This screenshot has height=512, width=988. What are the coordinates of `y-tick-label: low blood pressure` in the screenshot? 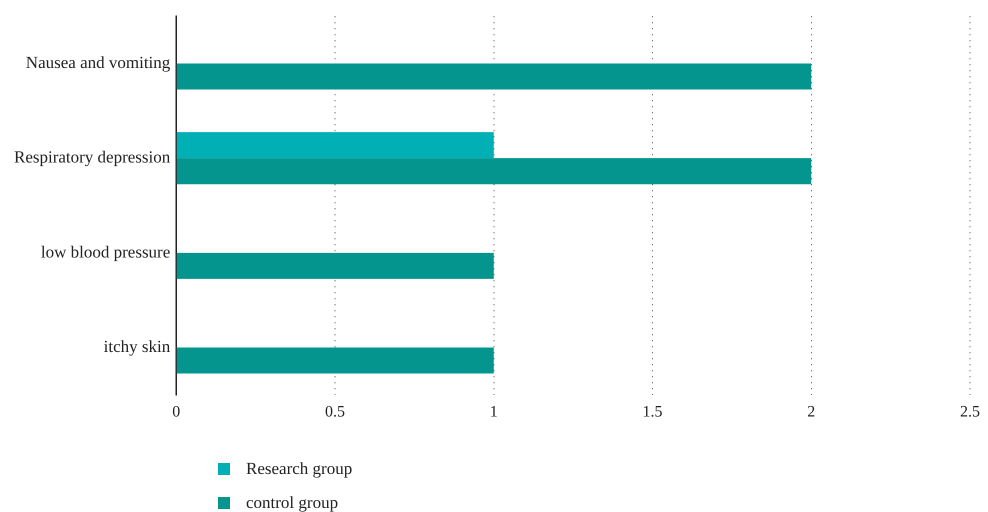 It's located at (105, 252).